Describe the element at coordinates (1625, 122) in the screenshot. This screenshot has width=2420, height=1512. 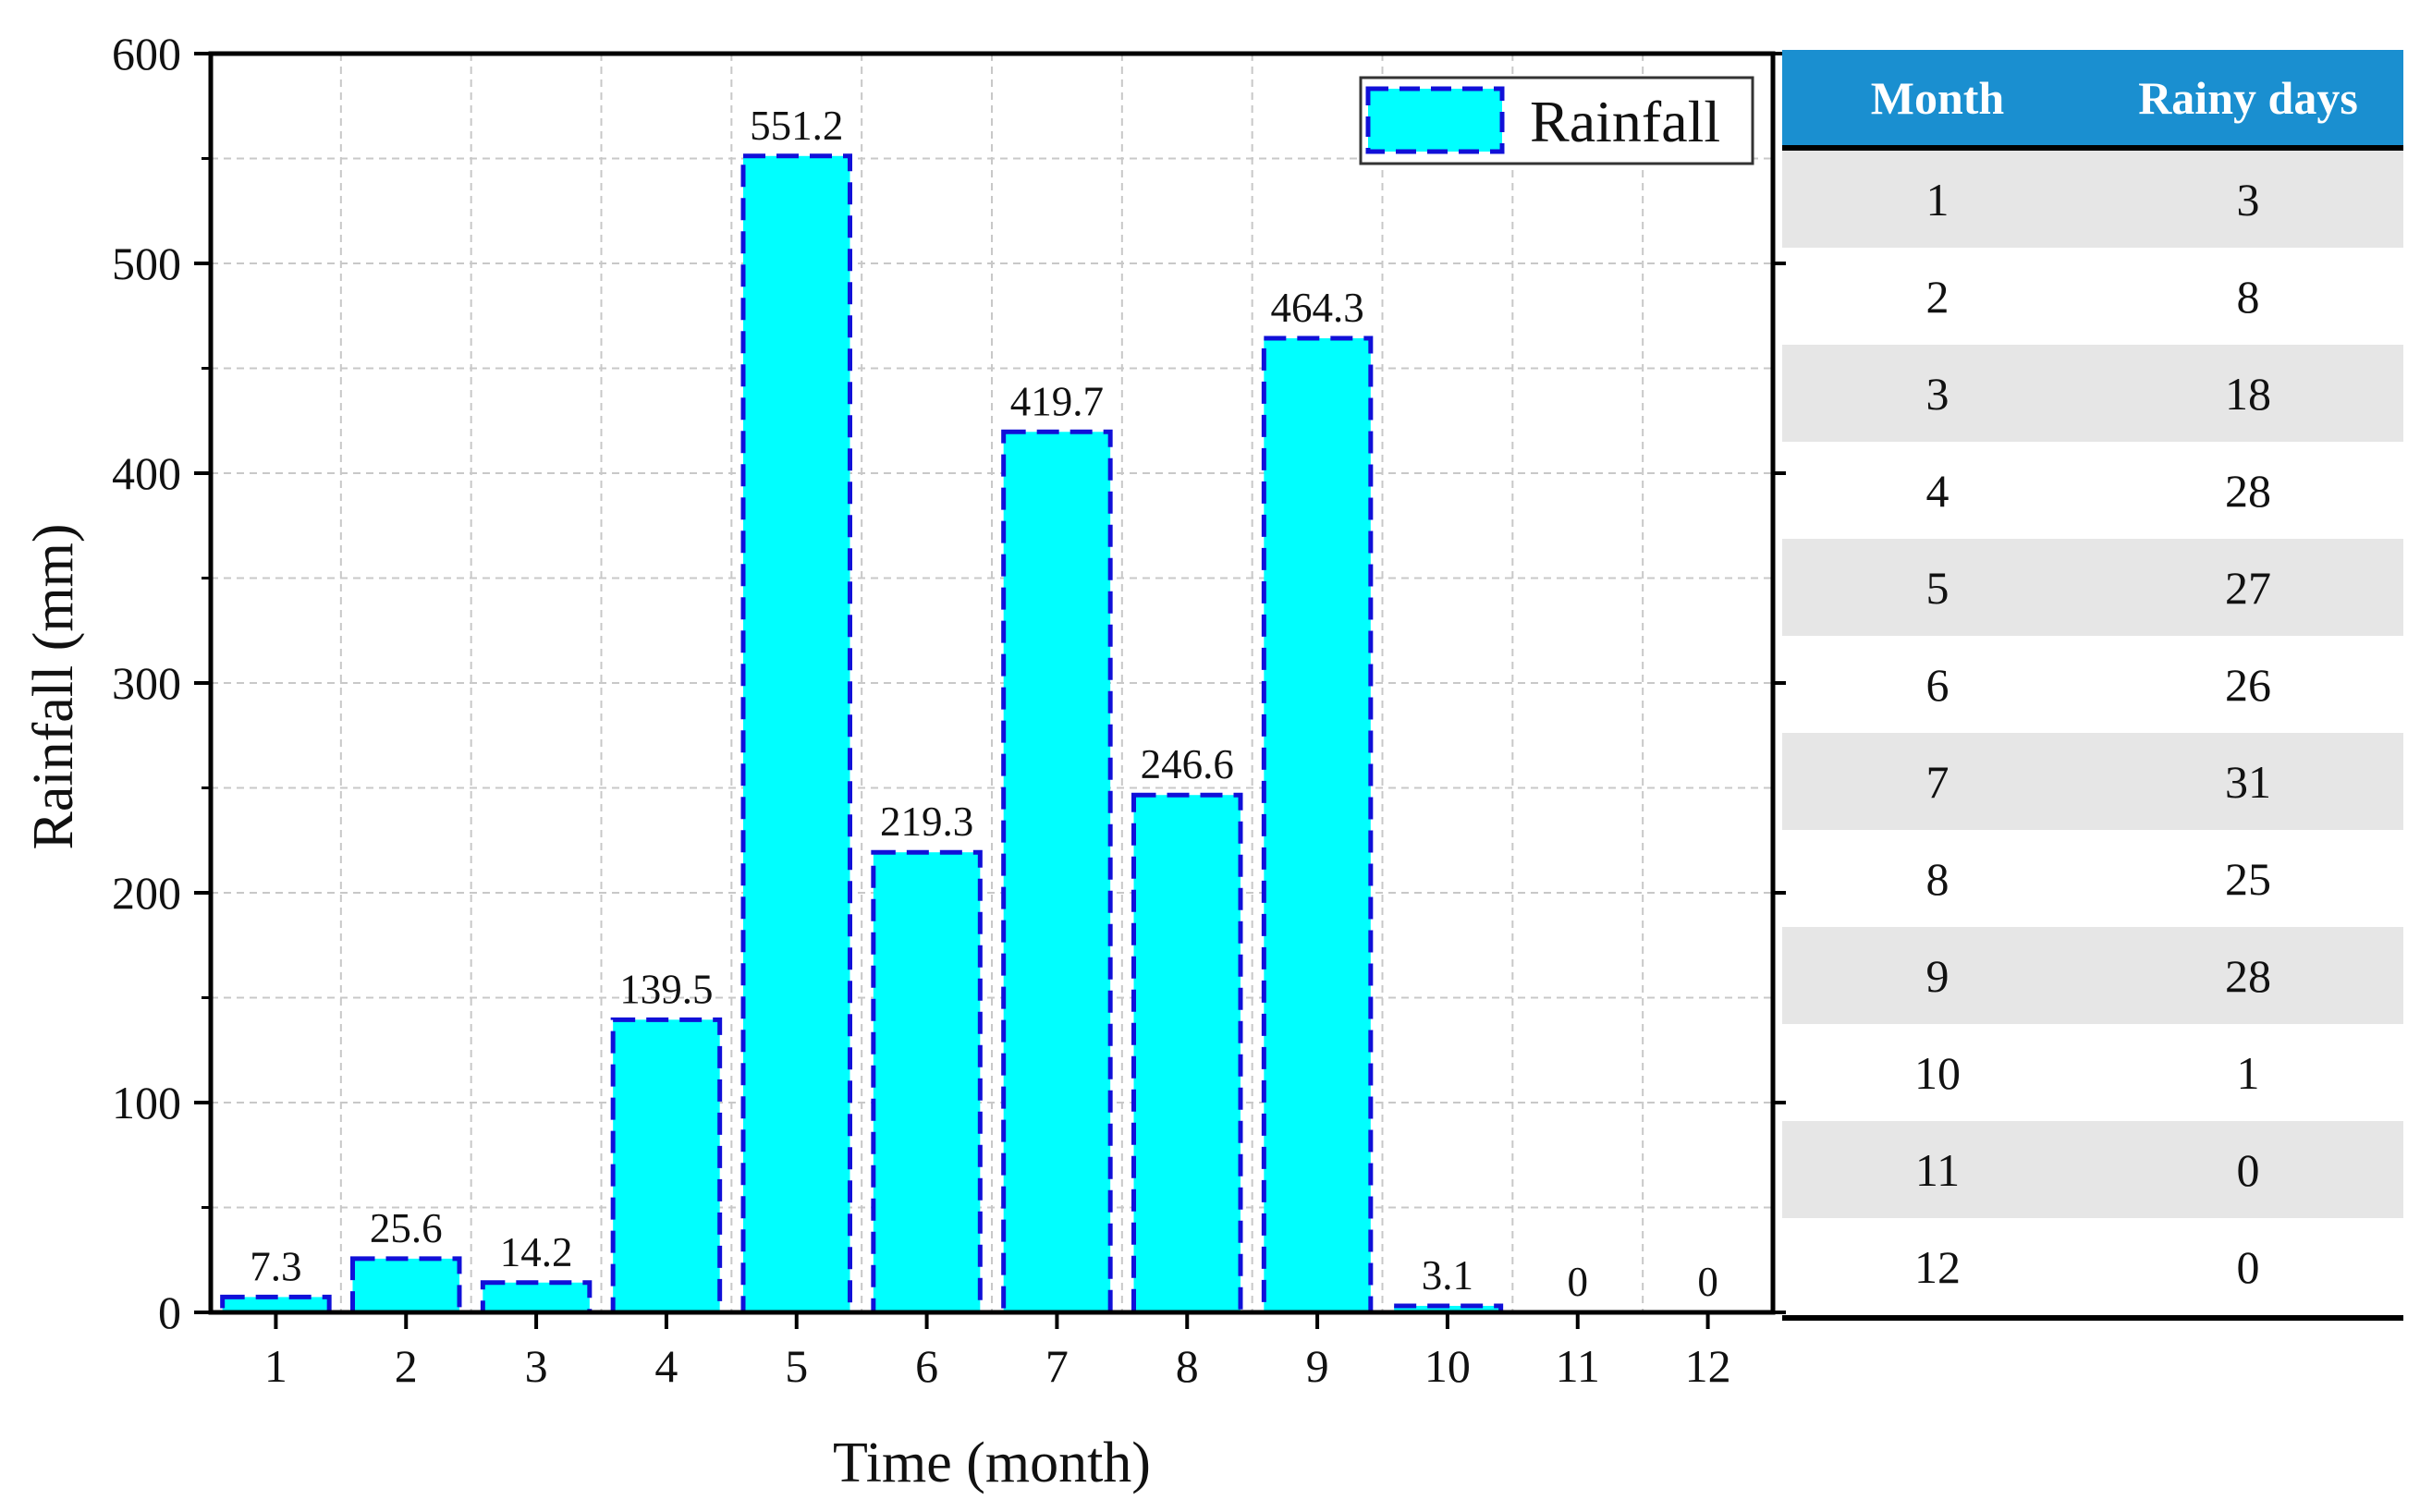
I see `legend-label: Rainfall` at that location.